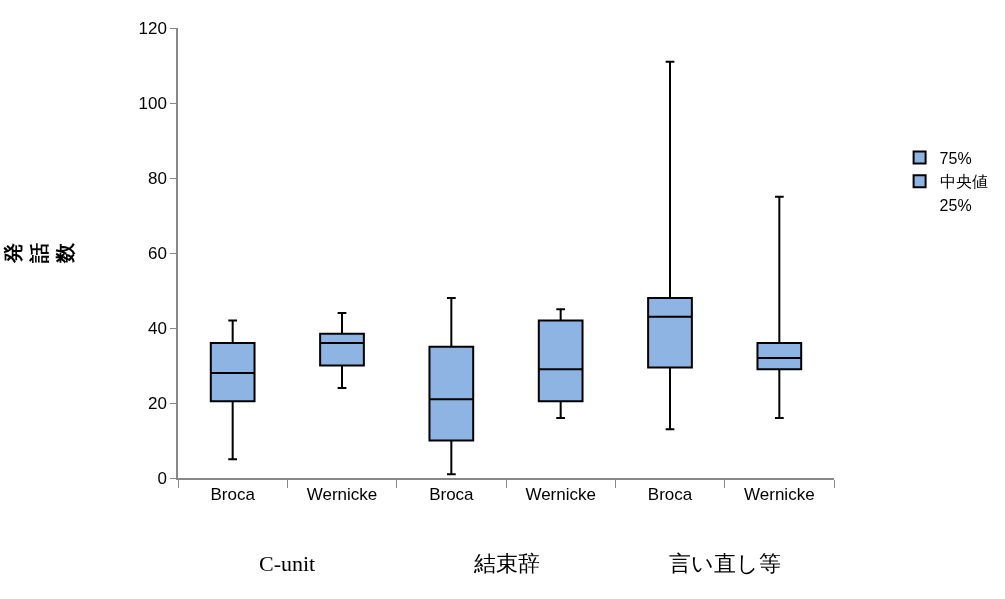  Describe the element at coordinates (157, 253) in the screenshot. I see `y-tick-label: 60` at that location.